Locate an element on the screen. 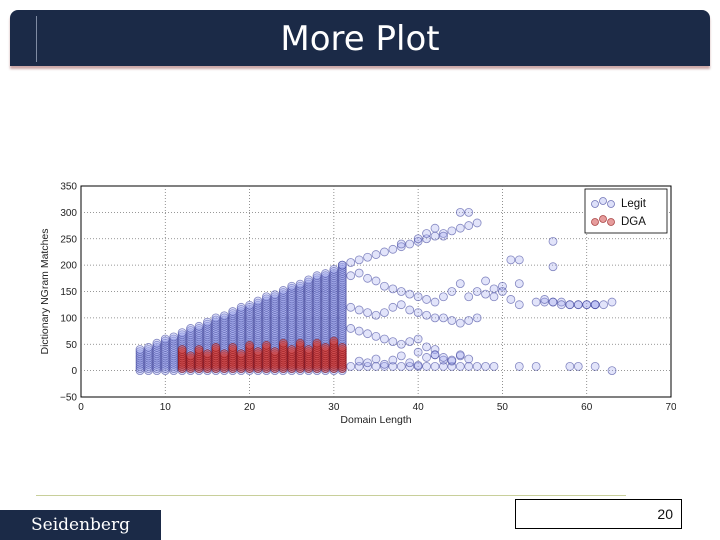 This screenshot has width=720, height=540. x-tick-label: 20 is located at coordinates (250, 407).